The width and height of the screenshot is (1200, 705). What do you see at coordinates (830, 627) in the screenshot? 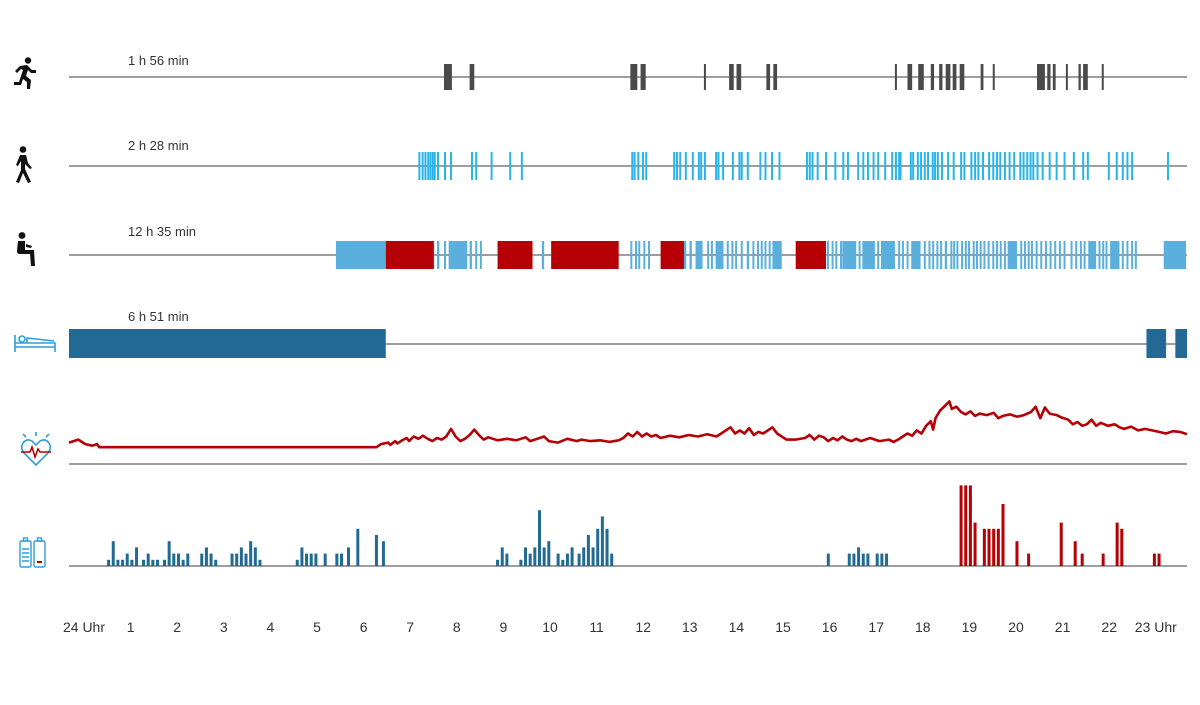
I see `x-tick-label: 16` at bounding box center [830, 627].